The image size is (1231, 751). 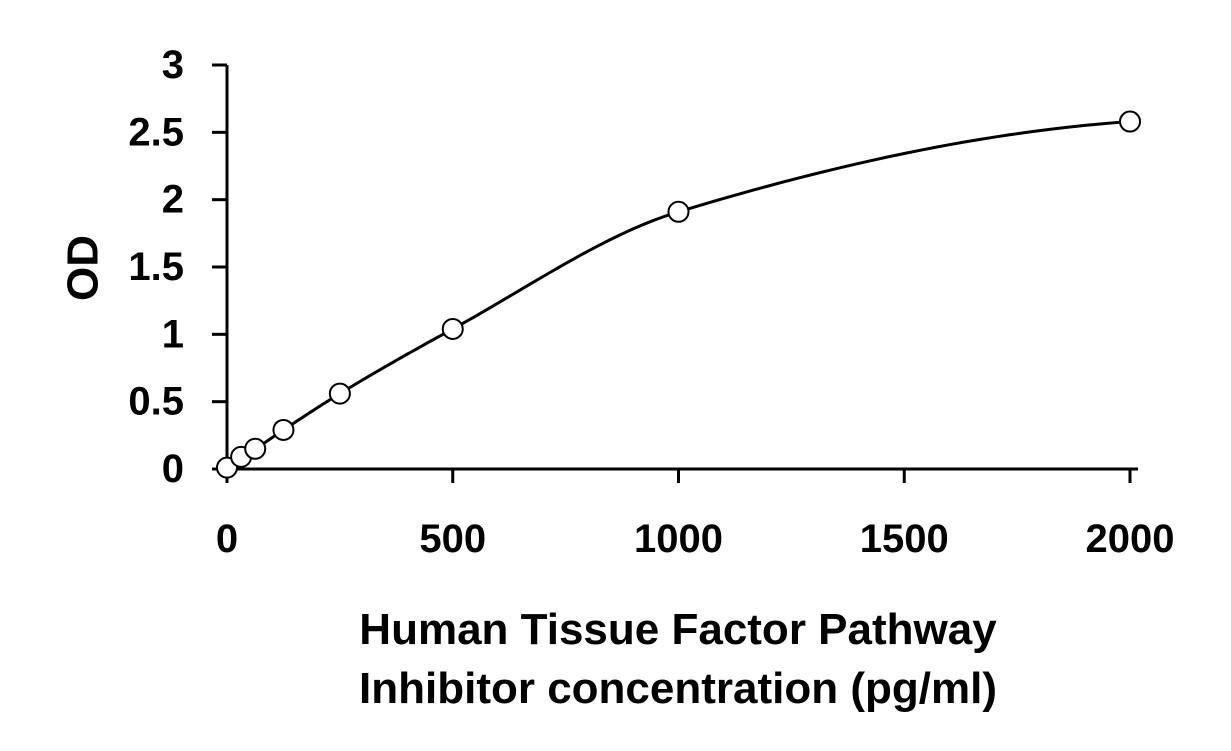 What do you see at coordinates (678, 629) in the screenshot?
I see `x-axis-title-line-1: Human Tissue Factor Pathway` at bounding box center [678, 629].